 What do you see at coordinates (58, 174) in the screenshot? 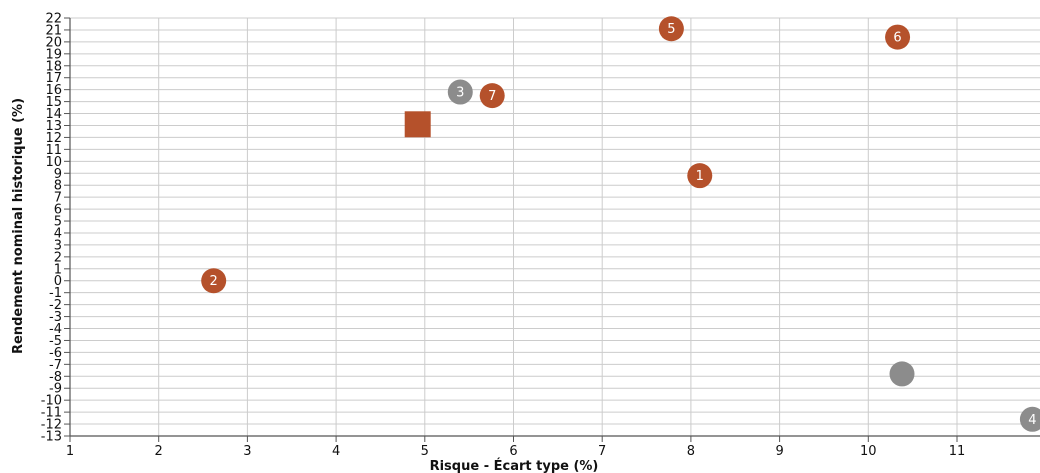
I see `y-tick-label: 9` at bounding box center [58, 174].